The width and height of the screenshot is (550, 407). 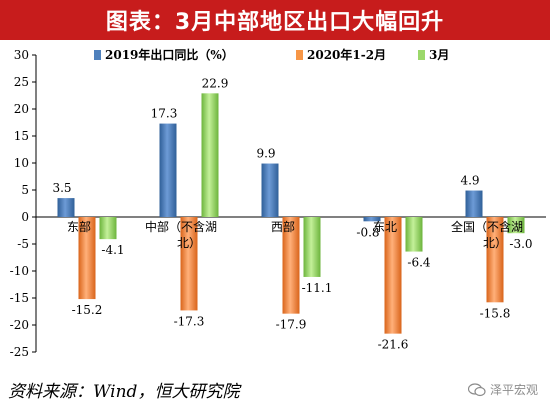 I want to click on chart-title: 图表：3月中部地区出口大幅回升, so click(x=275, y=20).